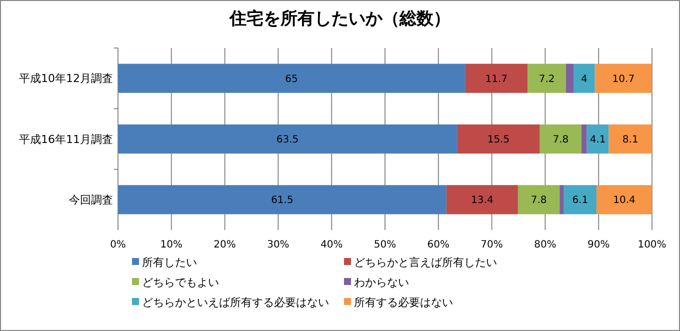  I want to click on x-tick-label: 0%, so click(118, 245).